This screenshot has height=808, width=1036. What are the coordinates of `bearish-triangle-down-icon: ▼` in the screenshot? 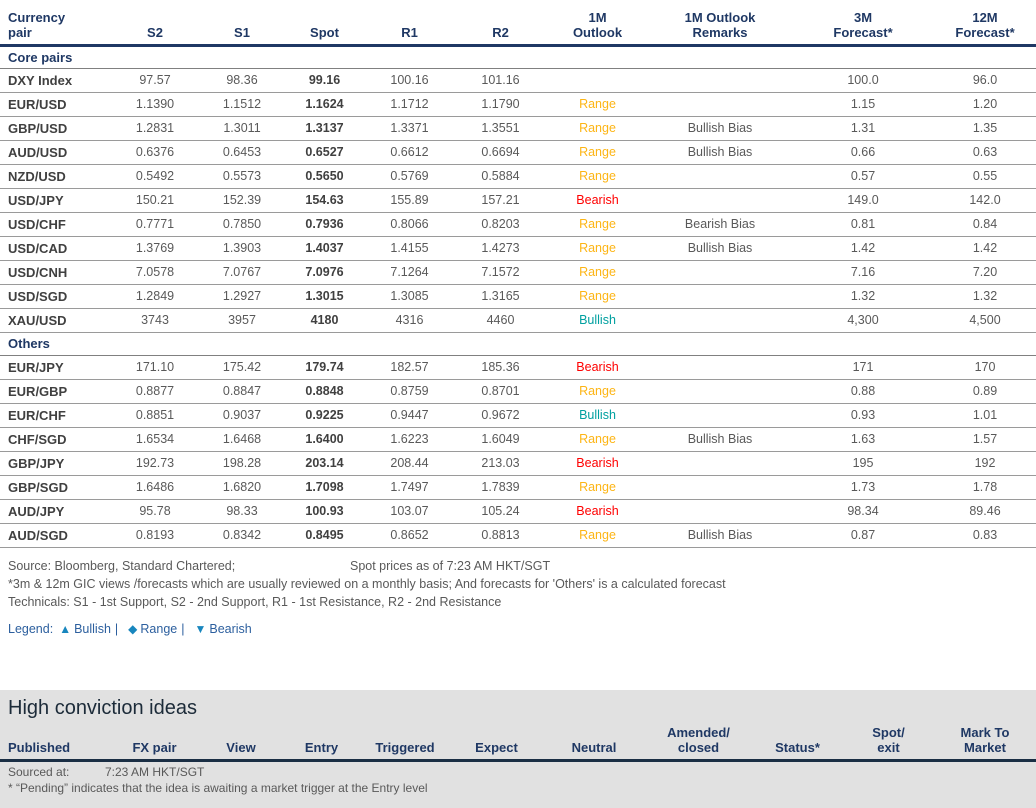 It's located at (200, 628).